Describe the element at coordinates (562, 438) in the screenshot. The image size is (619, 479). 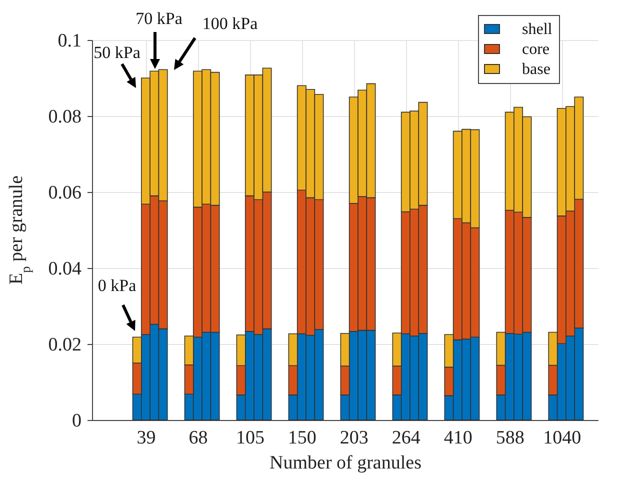
I see `x-tick-label: 1040` at that location.